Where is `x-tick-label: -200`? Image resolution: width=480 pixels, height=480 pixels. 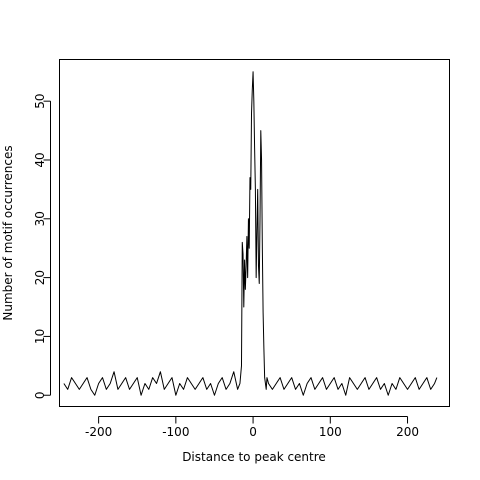
x-tick-label: -200 is located at coordinates (98, 432).